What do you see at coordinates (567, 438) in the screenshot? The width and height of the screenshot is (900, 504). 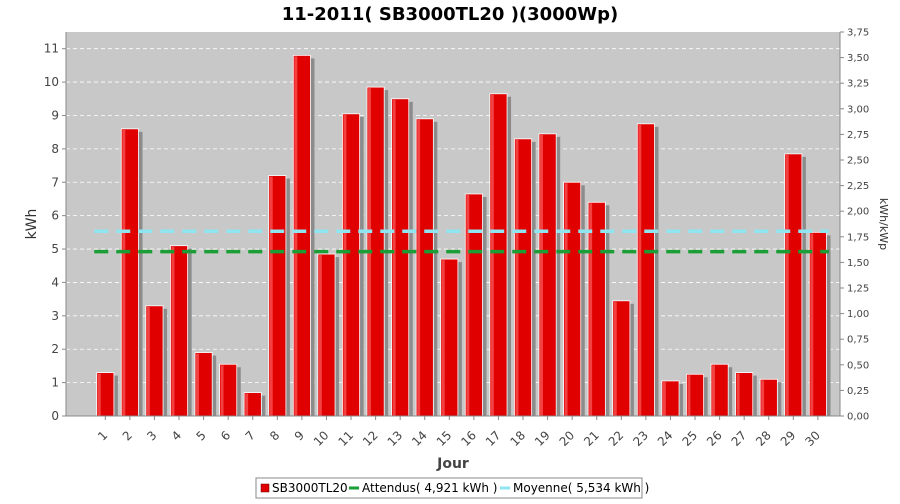 I see `x-tick-label: 20` at bounding box center [567, 438].